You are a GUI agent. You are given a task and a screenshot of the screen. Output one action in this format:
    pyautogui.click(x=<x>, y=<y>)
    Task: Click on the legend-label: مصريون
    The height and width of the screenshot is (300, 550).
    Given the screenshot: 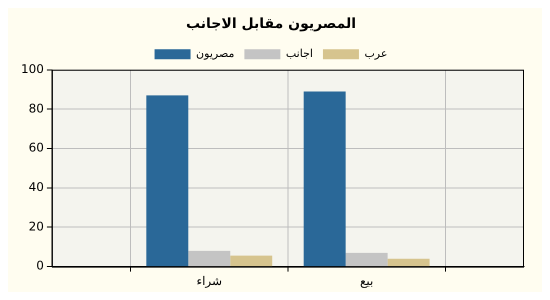 What is the action you would take?
    pyautogui.click(x=215, y=53)
    